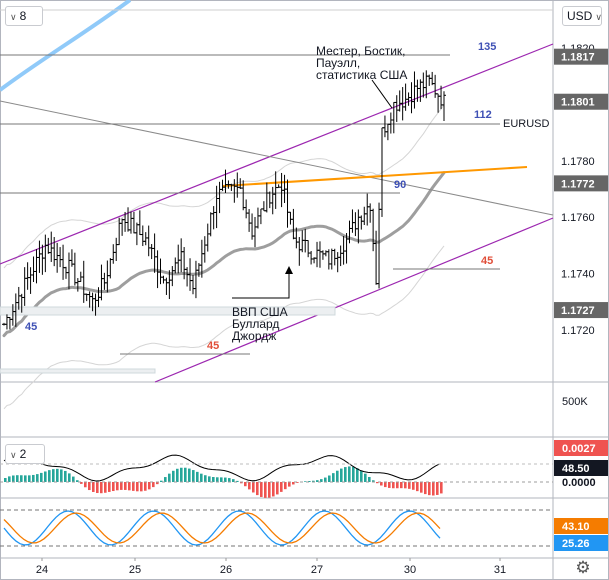  I want to click on price-tick-label: 1.1740, so click(578, 274).